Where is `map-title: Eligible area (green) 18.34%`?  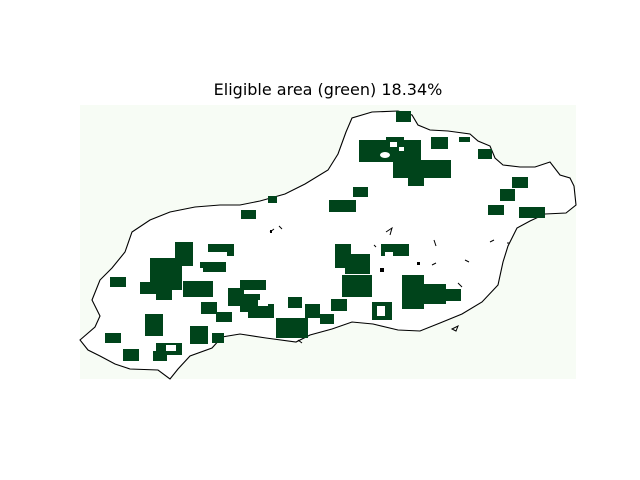
map-title: Eligible area (green) 18.34% is located at coordinates (328, 89).